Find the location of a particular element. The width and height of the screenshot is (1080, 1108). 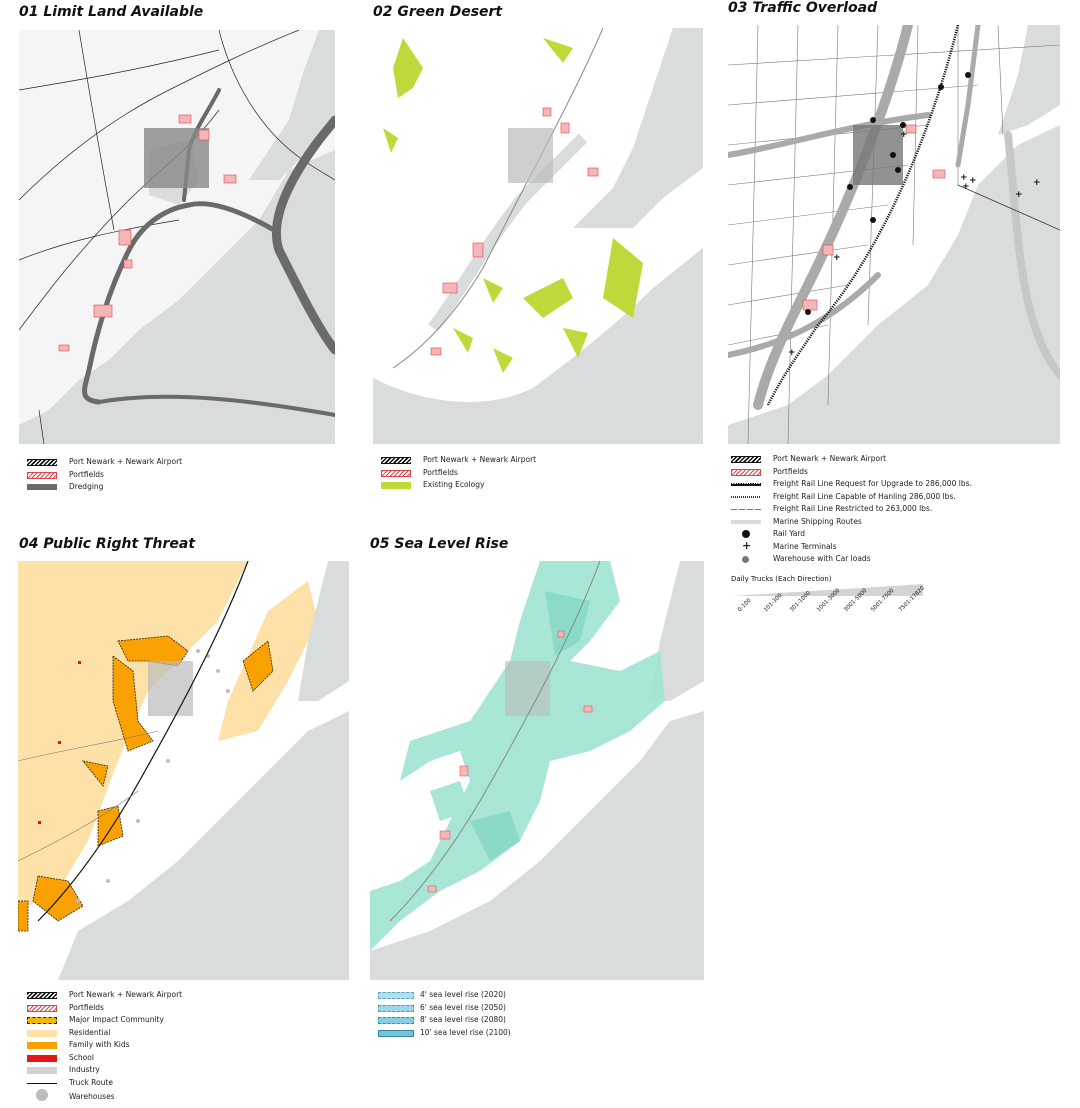

ecology-swatch is located at coordinates (396, 485).